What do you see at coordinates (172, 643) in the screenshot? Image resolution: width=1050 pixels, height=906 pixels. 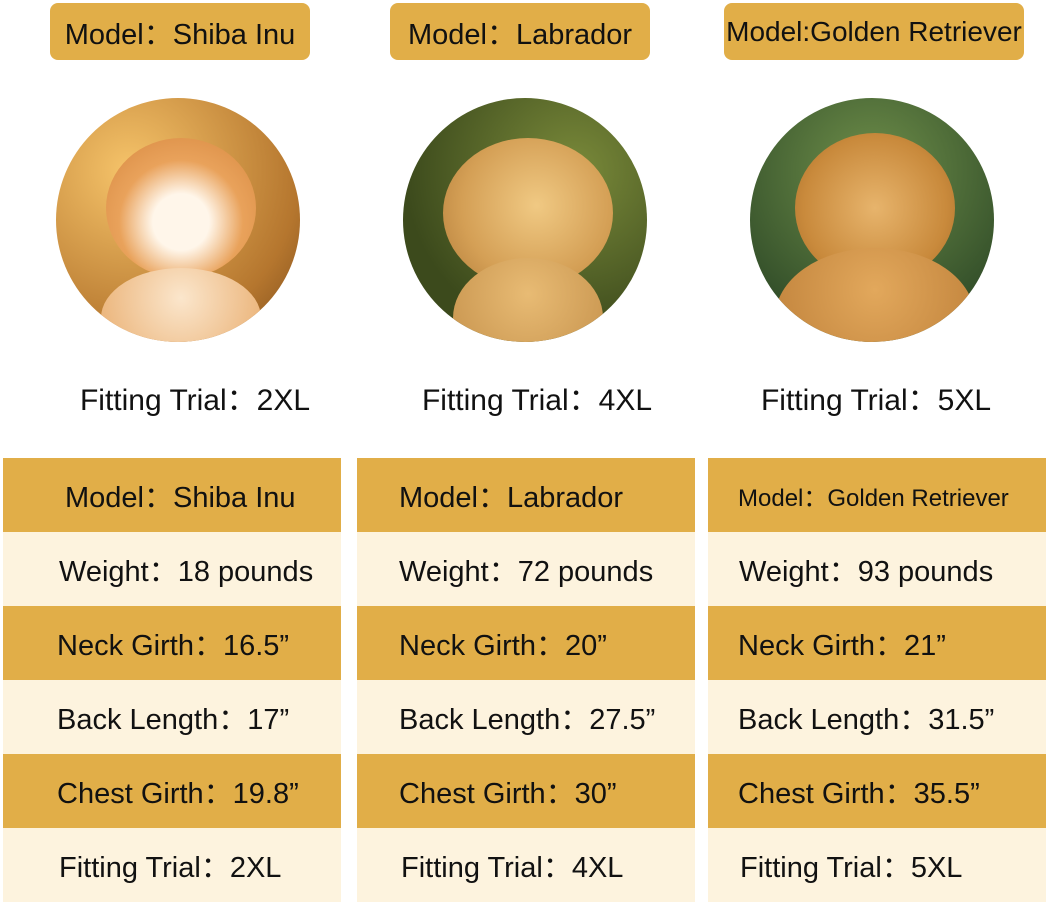 I see `table-row-neck-girth: Neck Girth：16.5”` at bounding box center [172, 643].